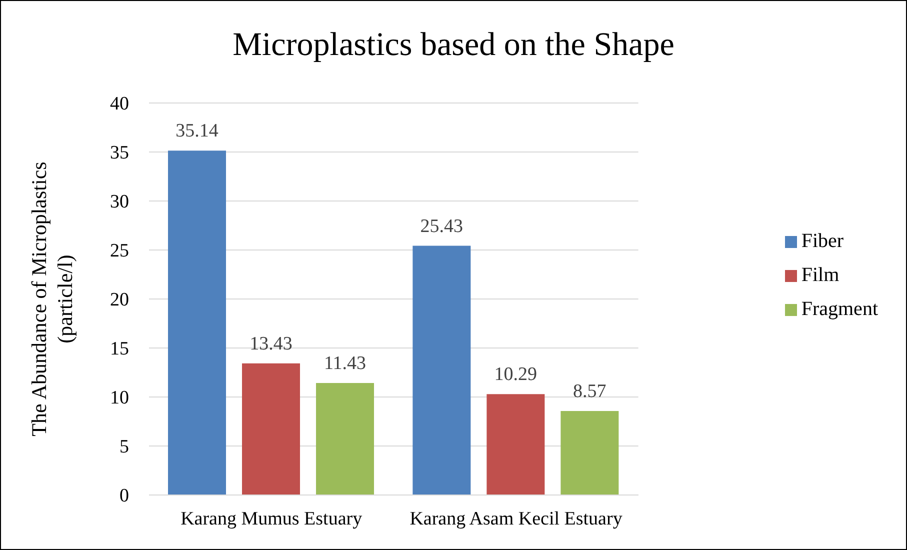  What do you see at coordinates (124, 496) in the screenshot?
I see `y-tick-label: 0` at bounding box center [124, 496].